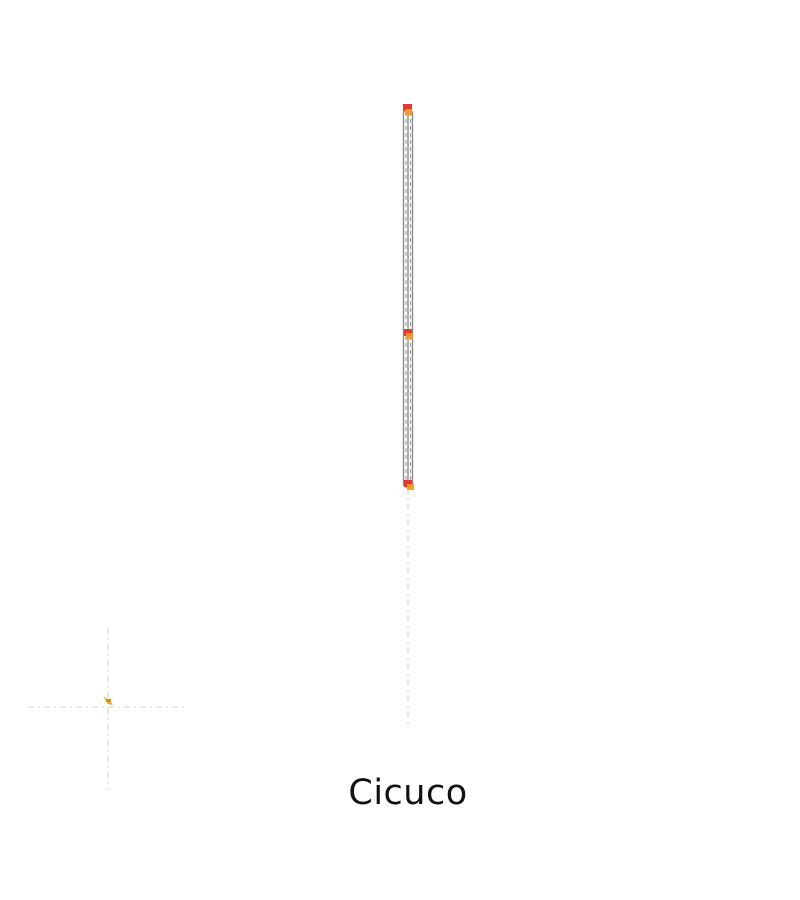 This screenshot has height=900, width=800. Describe the element at coordinates (408, 793) in the screenshot. I see `place-title: Cicuco` at that location.